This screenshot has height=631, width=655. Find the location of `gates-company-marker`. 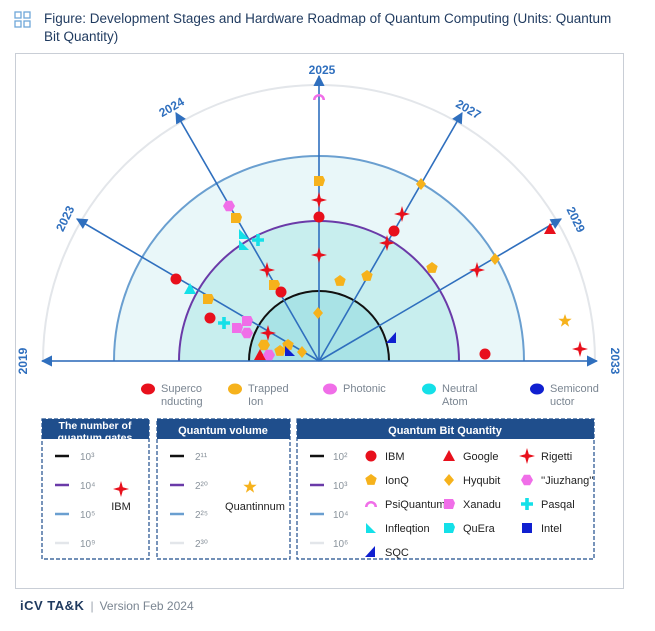

gates-company-marker is located at coordinates (121, 489).